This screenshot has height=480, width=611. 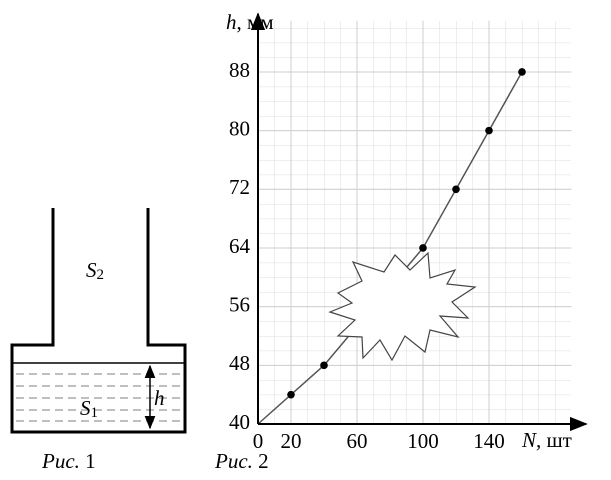 What do you see at coordinates (95, 271) in the screenshot?
I see `s2-label: S2` at bounding box center [95, 271].